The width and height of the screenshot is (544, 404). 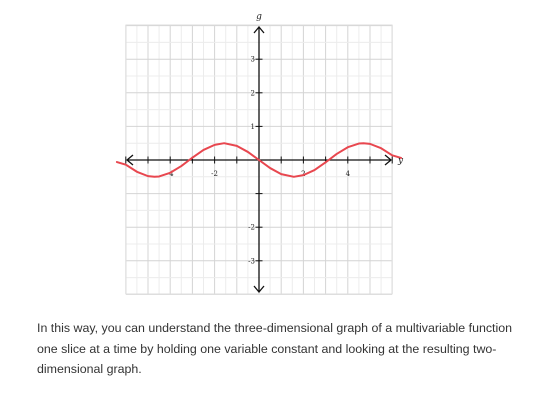 What do you see at coordinates (259, 289) in the screenshot?
I see `y-axis-arrow-down` at bounding box center [259, 289].